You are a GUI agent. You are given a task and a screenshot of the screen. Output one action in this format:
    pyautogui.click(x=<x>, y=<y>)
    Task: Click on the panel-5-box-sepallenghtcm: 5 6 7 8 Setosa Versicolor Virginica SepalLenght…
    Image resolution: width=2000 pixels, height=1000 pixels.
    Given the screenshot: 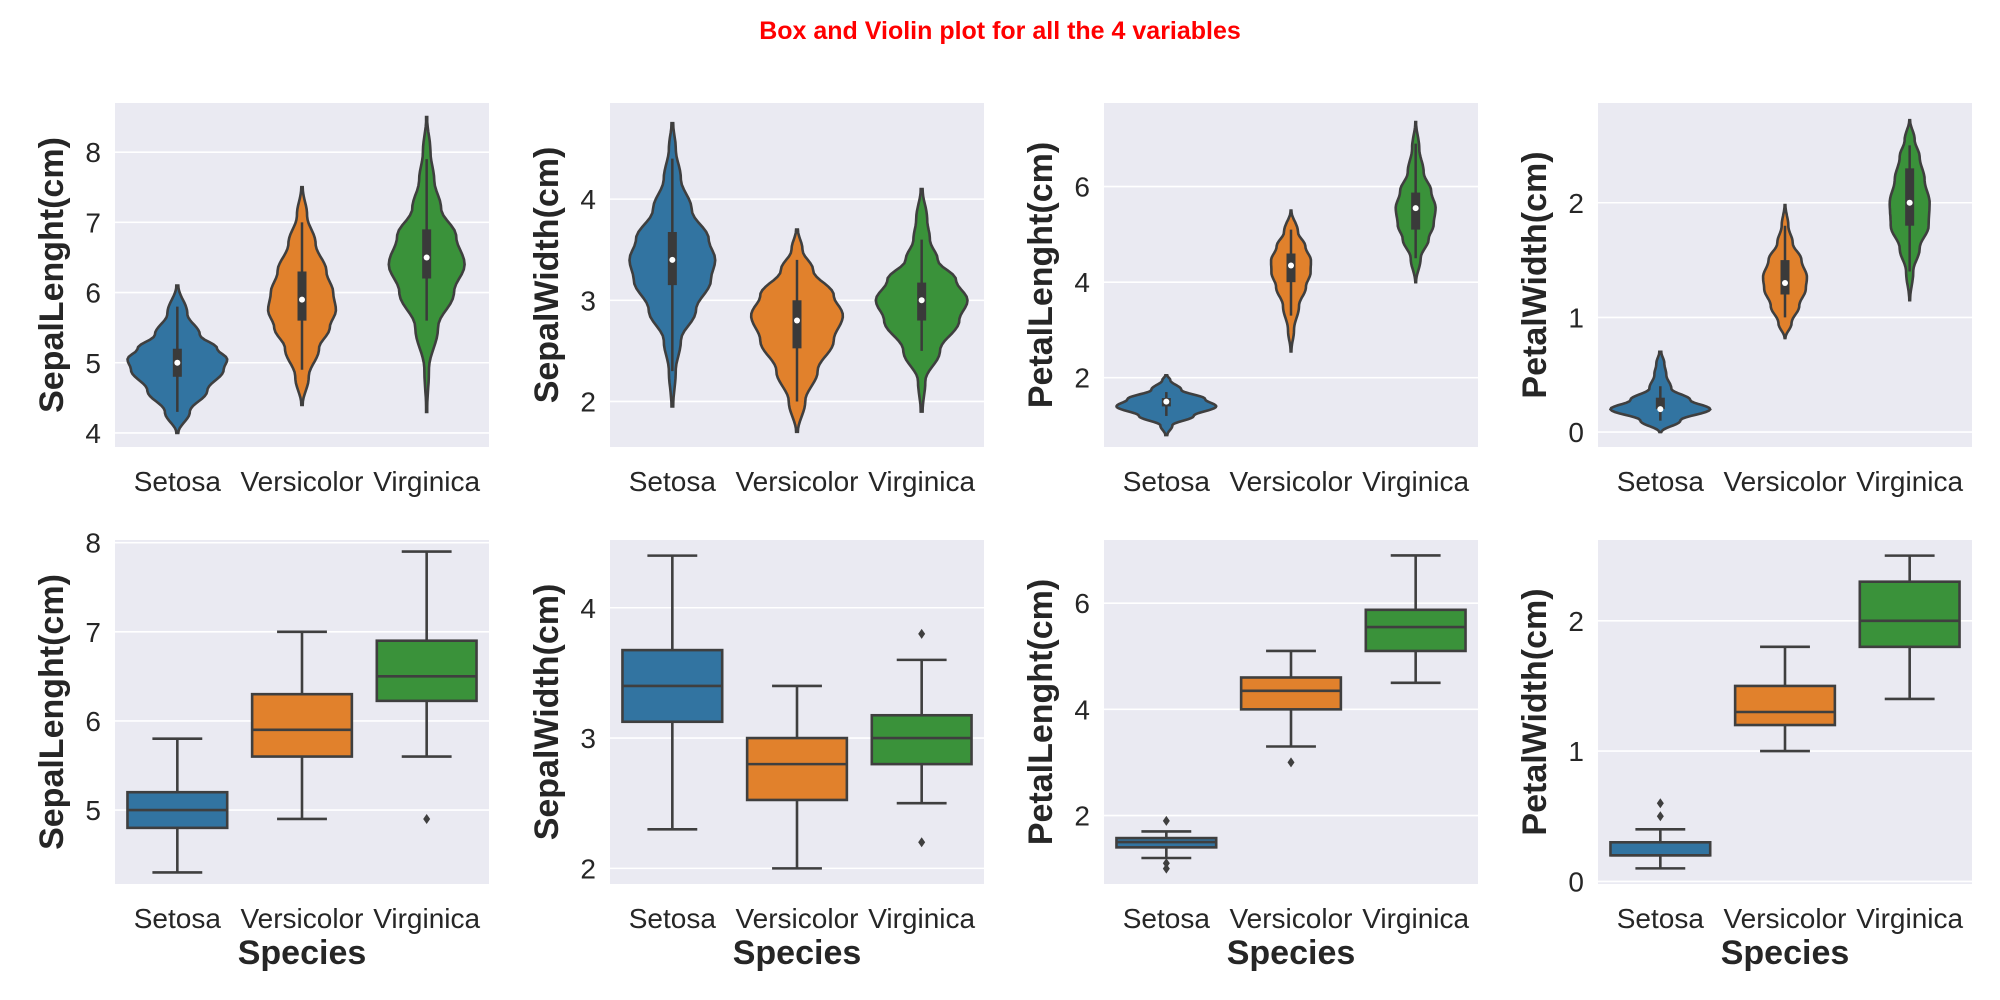 What is the action you would take?
    pyautogui.click(x=261, y=750)
    